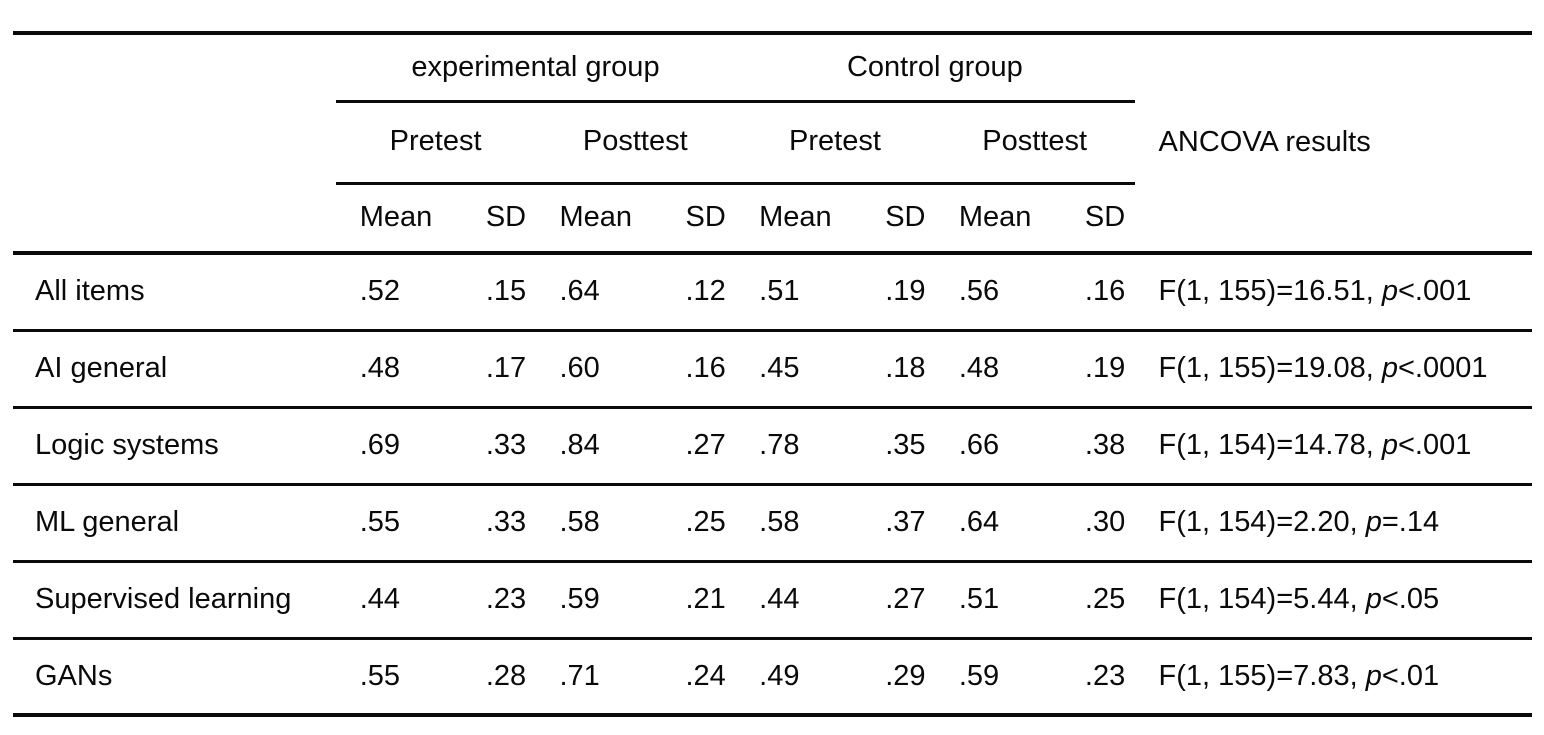  I want to click on f-statistic: F(1, 155)=16.51,, so click(1270, 291).